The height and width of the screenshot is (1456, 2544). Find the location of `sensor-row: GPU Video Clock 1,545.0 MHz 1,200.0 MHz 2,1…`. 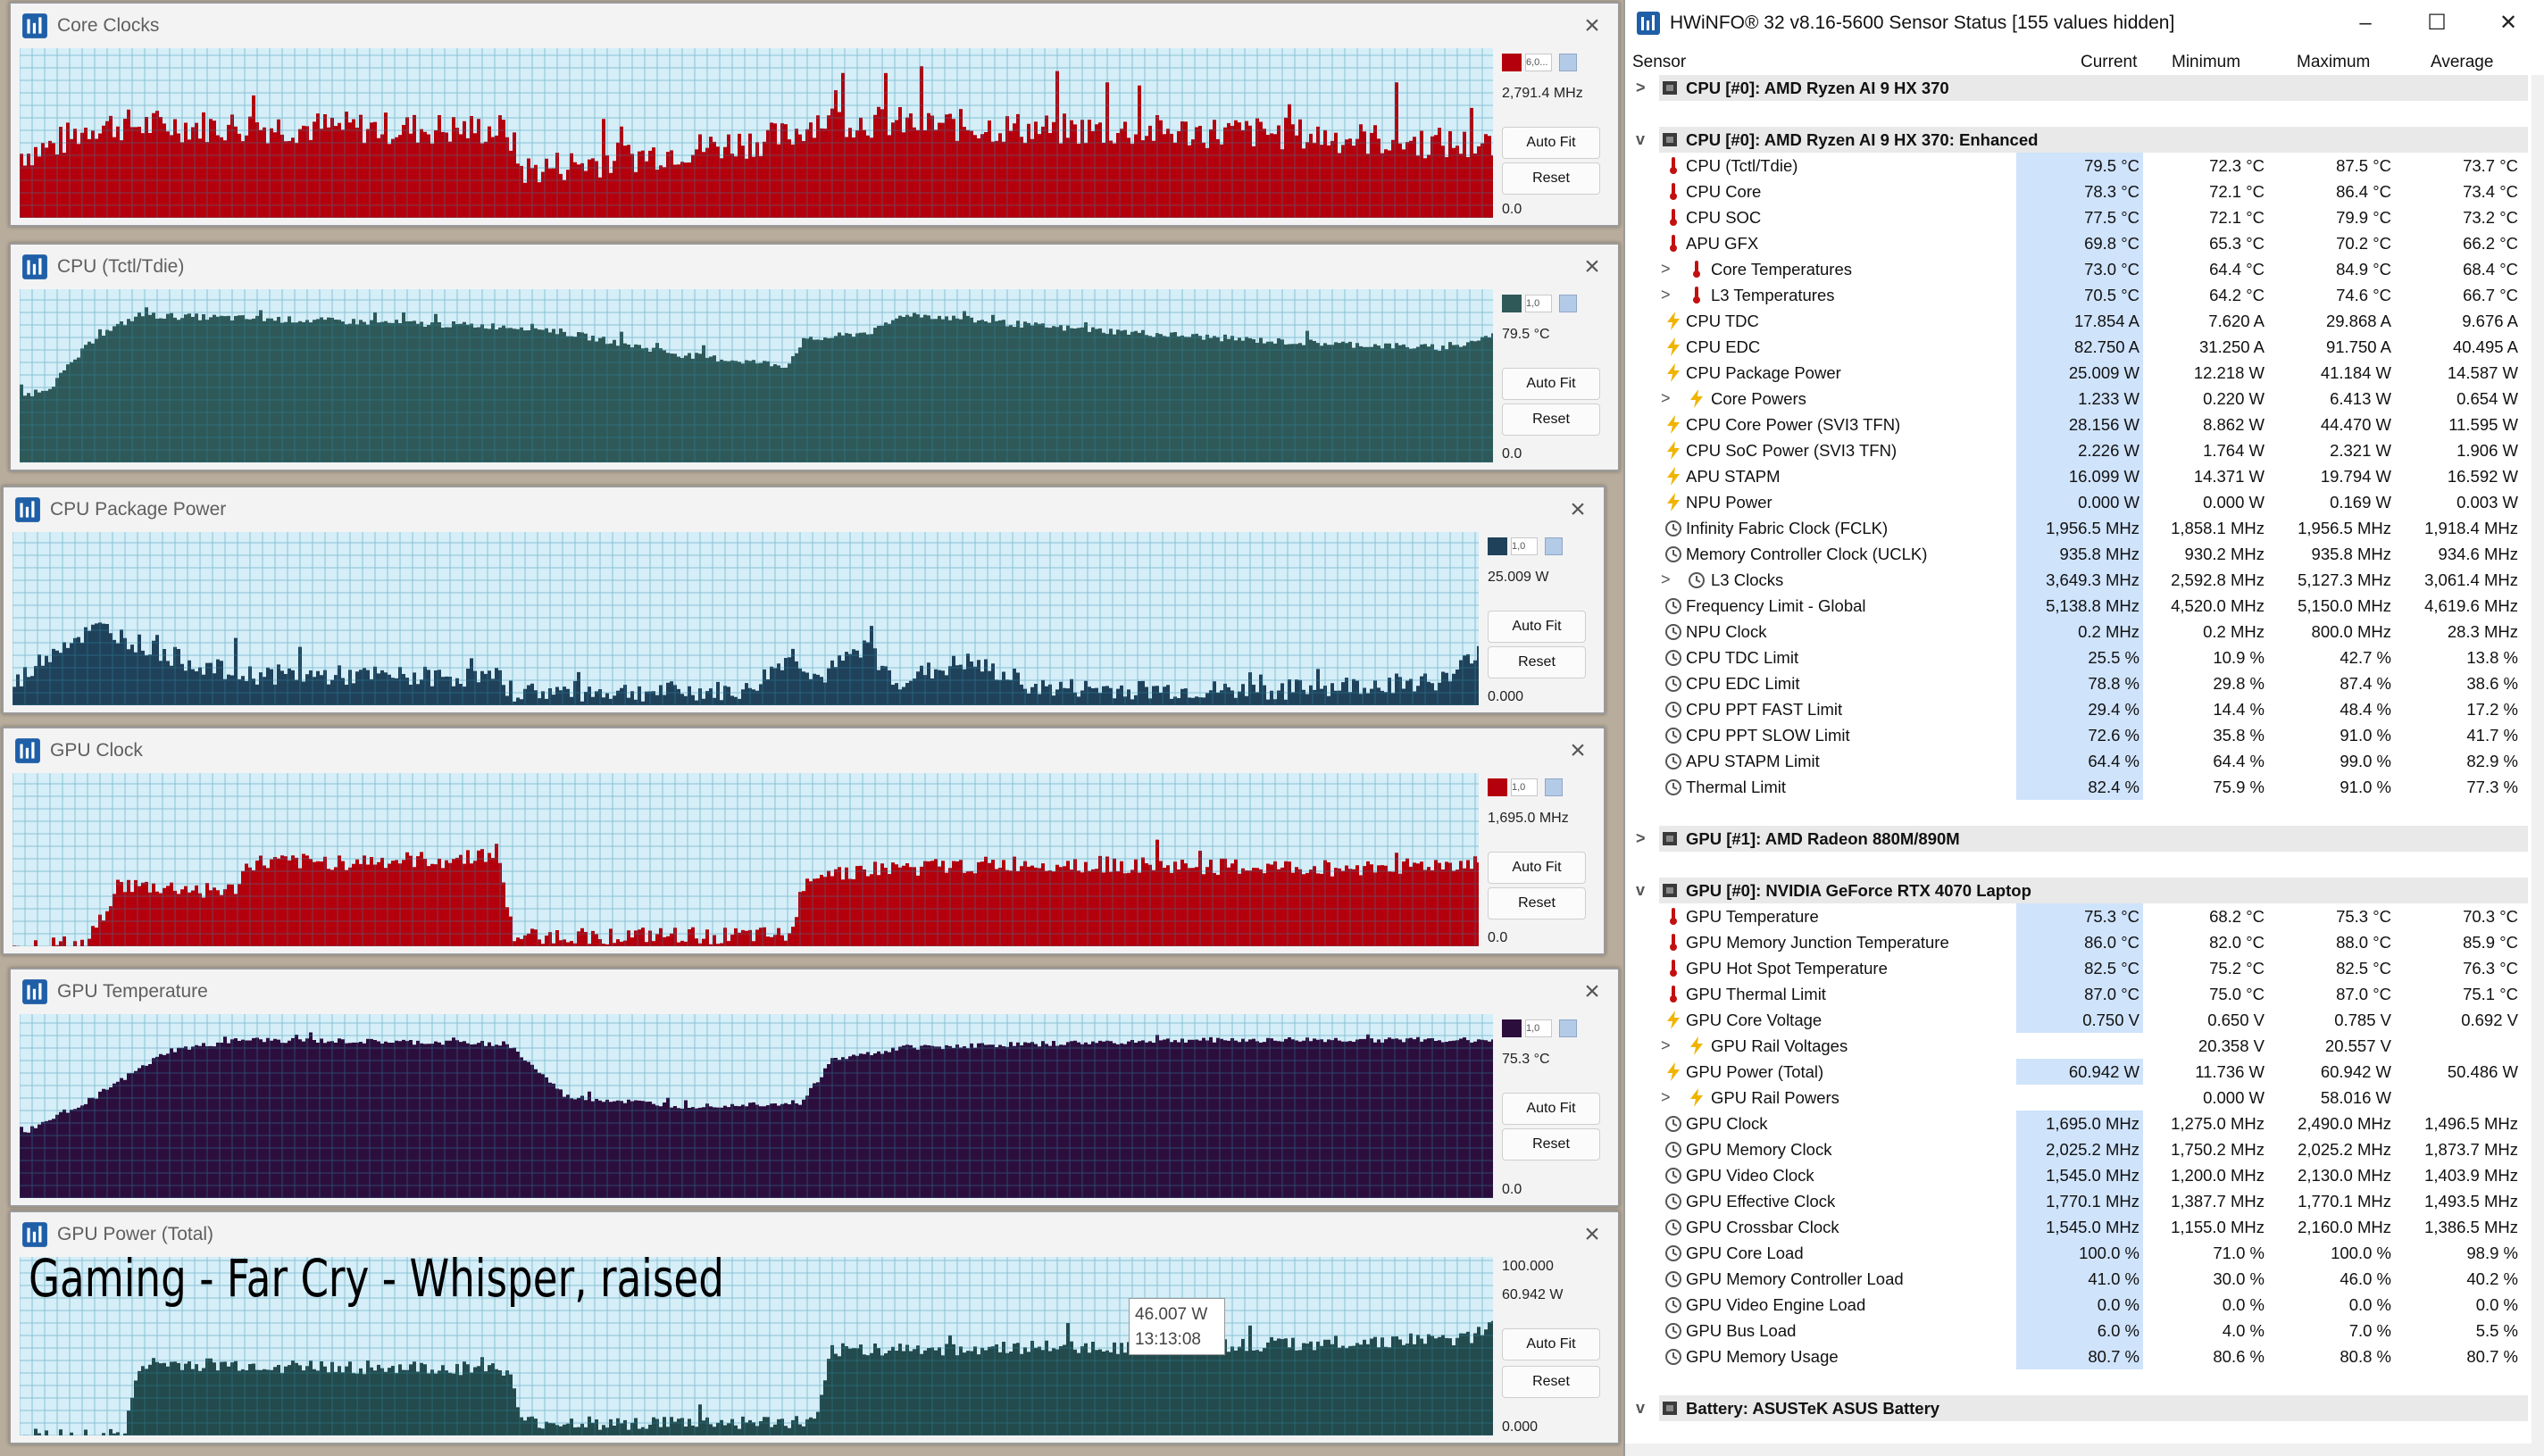

sensor-row: GPU Video Clock 1,545.0 MHz 1,200.0 MHz 2,1… is located at coordinates (2084, 1175).